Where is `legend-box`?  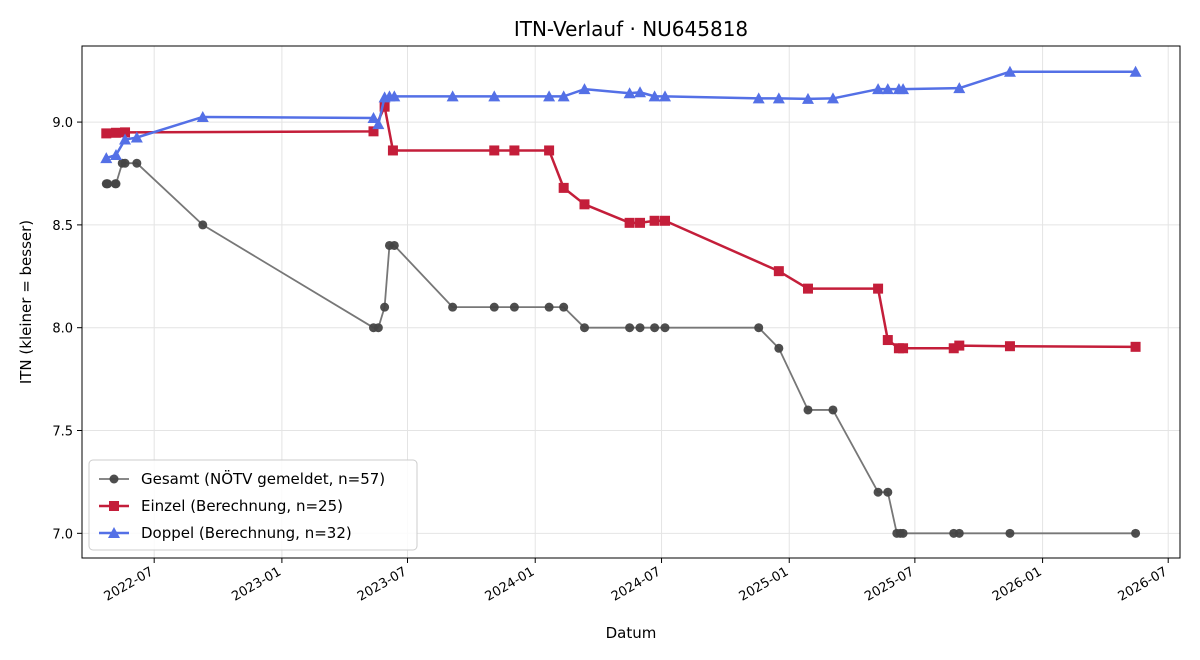
legend-box is located at coordinates (253, 505).